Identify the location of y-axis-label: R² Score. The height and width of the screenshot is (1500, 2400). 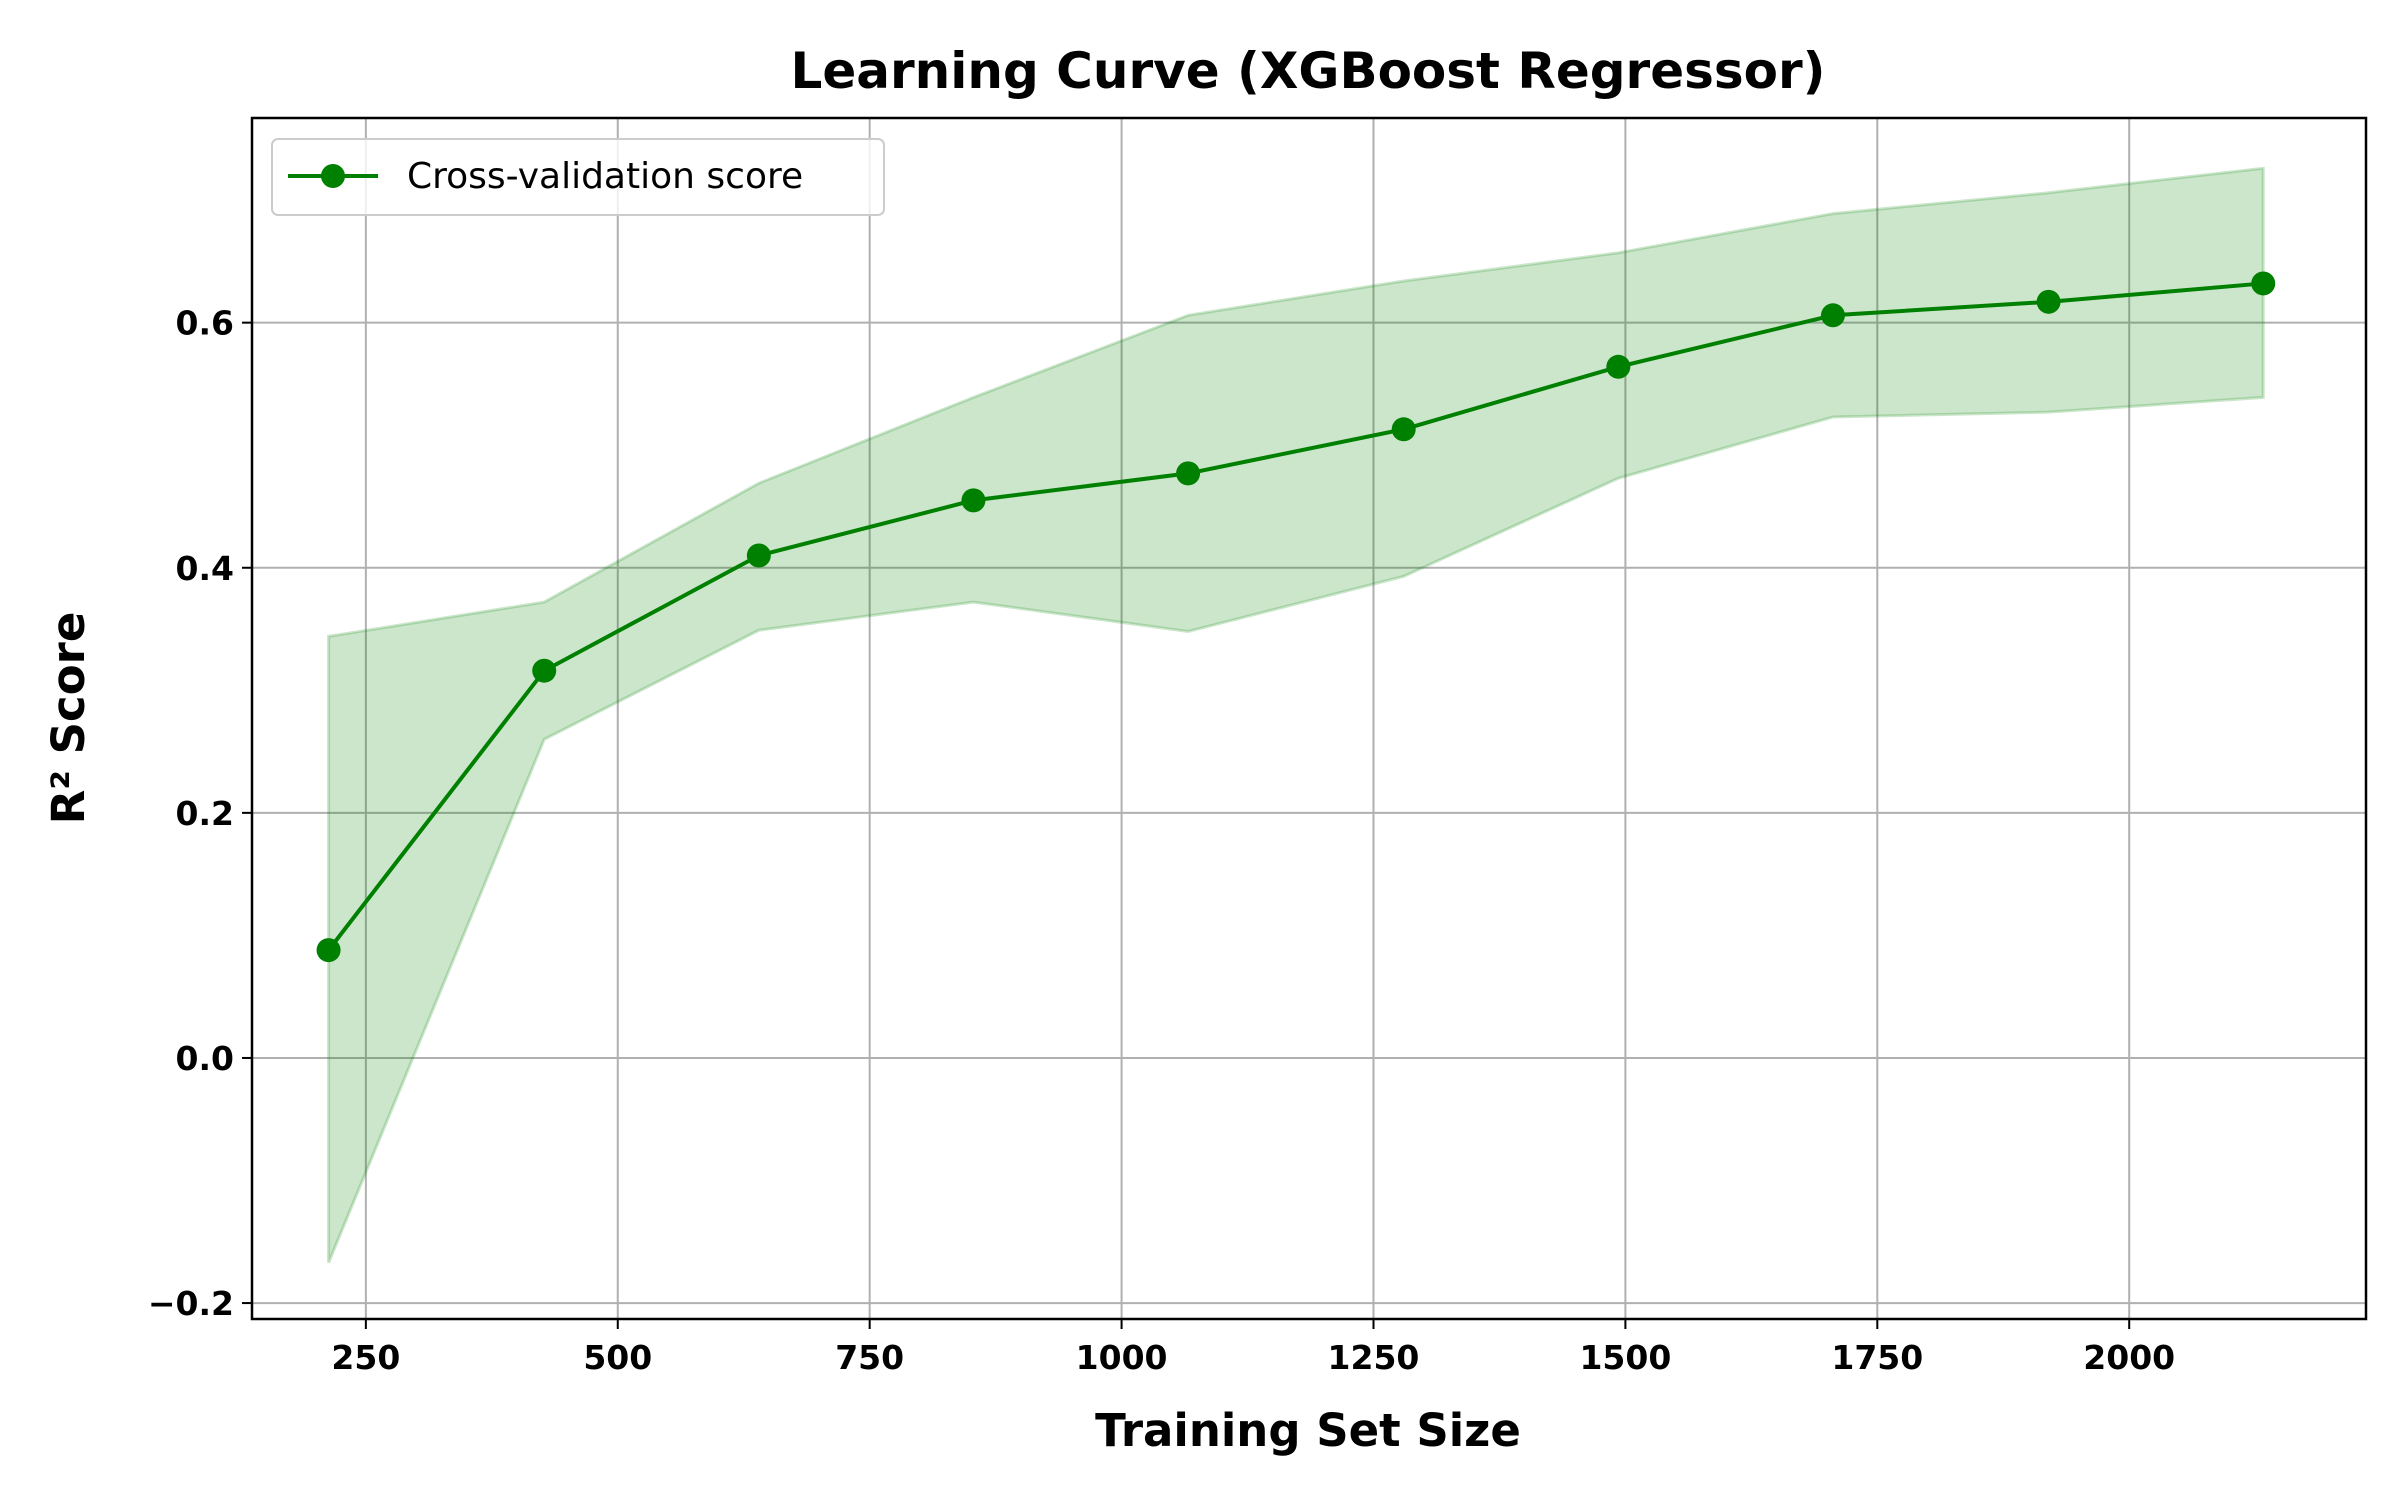
(68, 718).